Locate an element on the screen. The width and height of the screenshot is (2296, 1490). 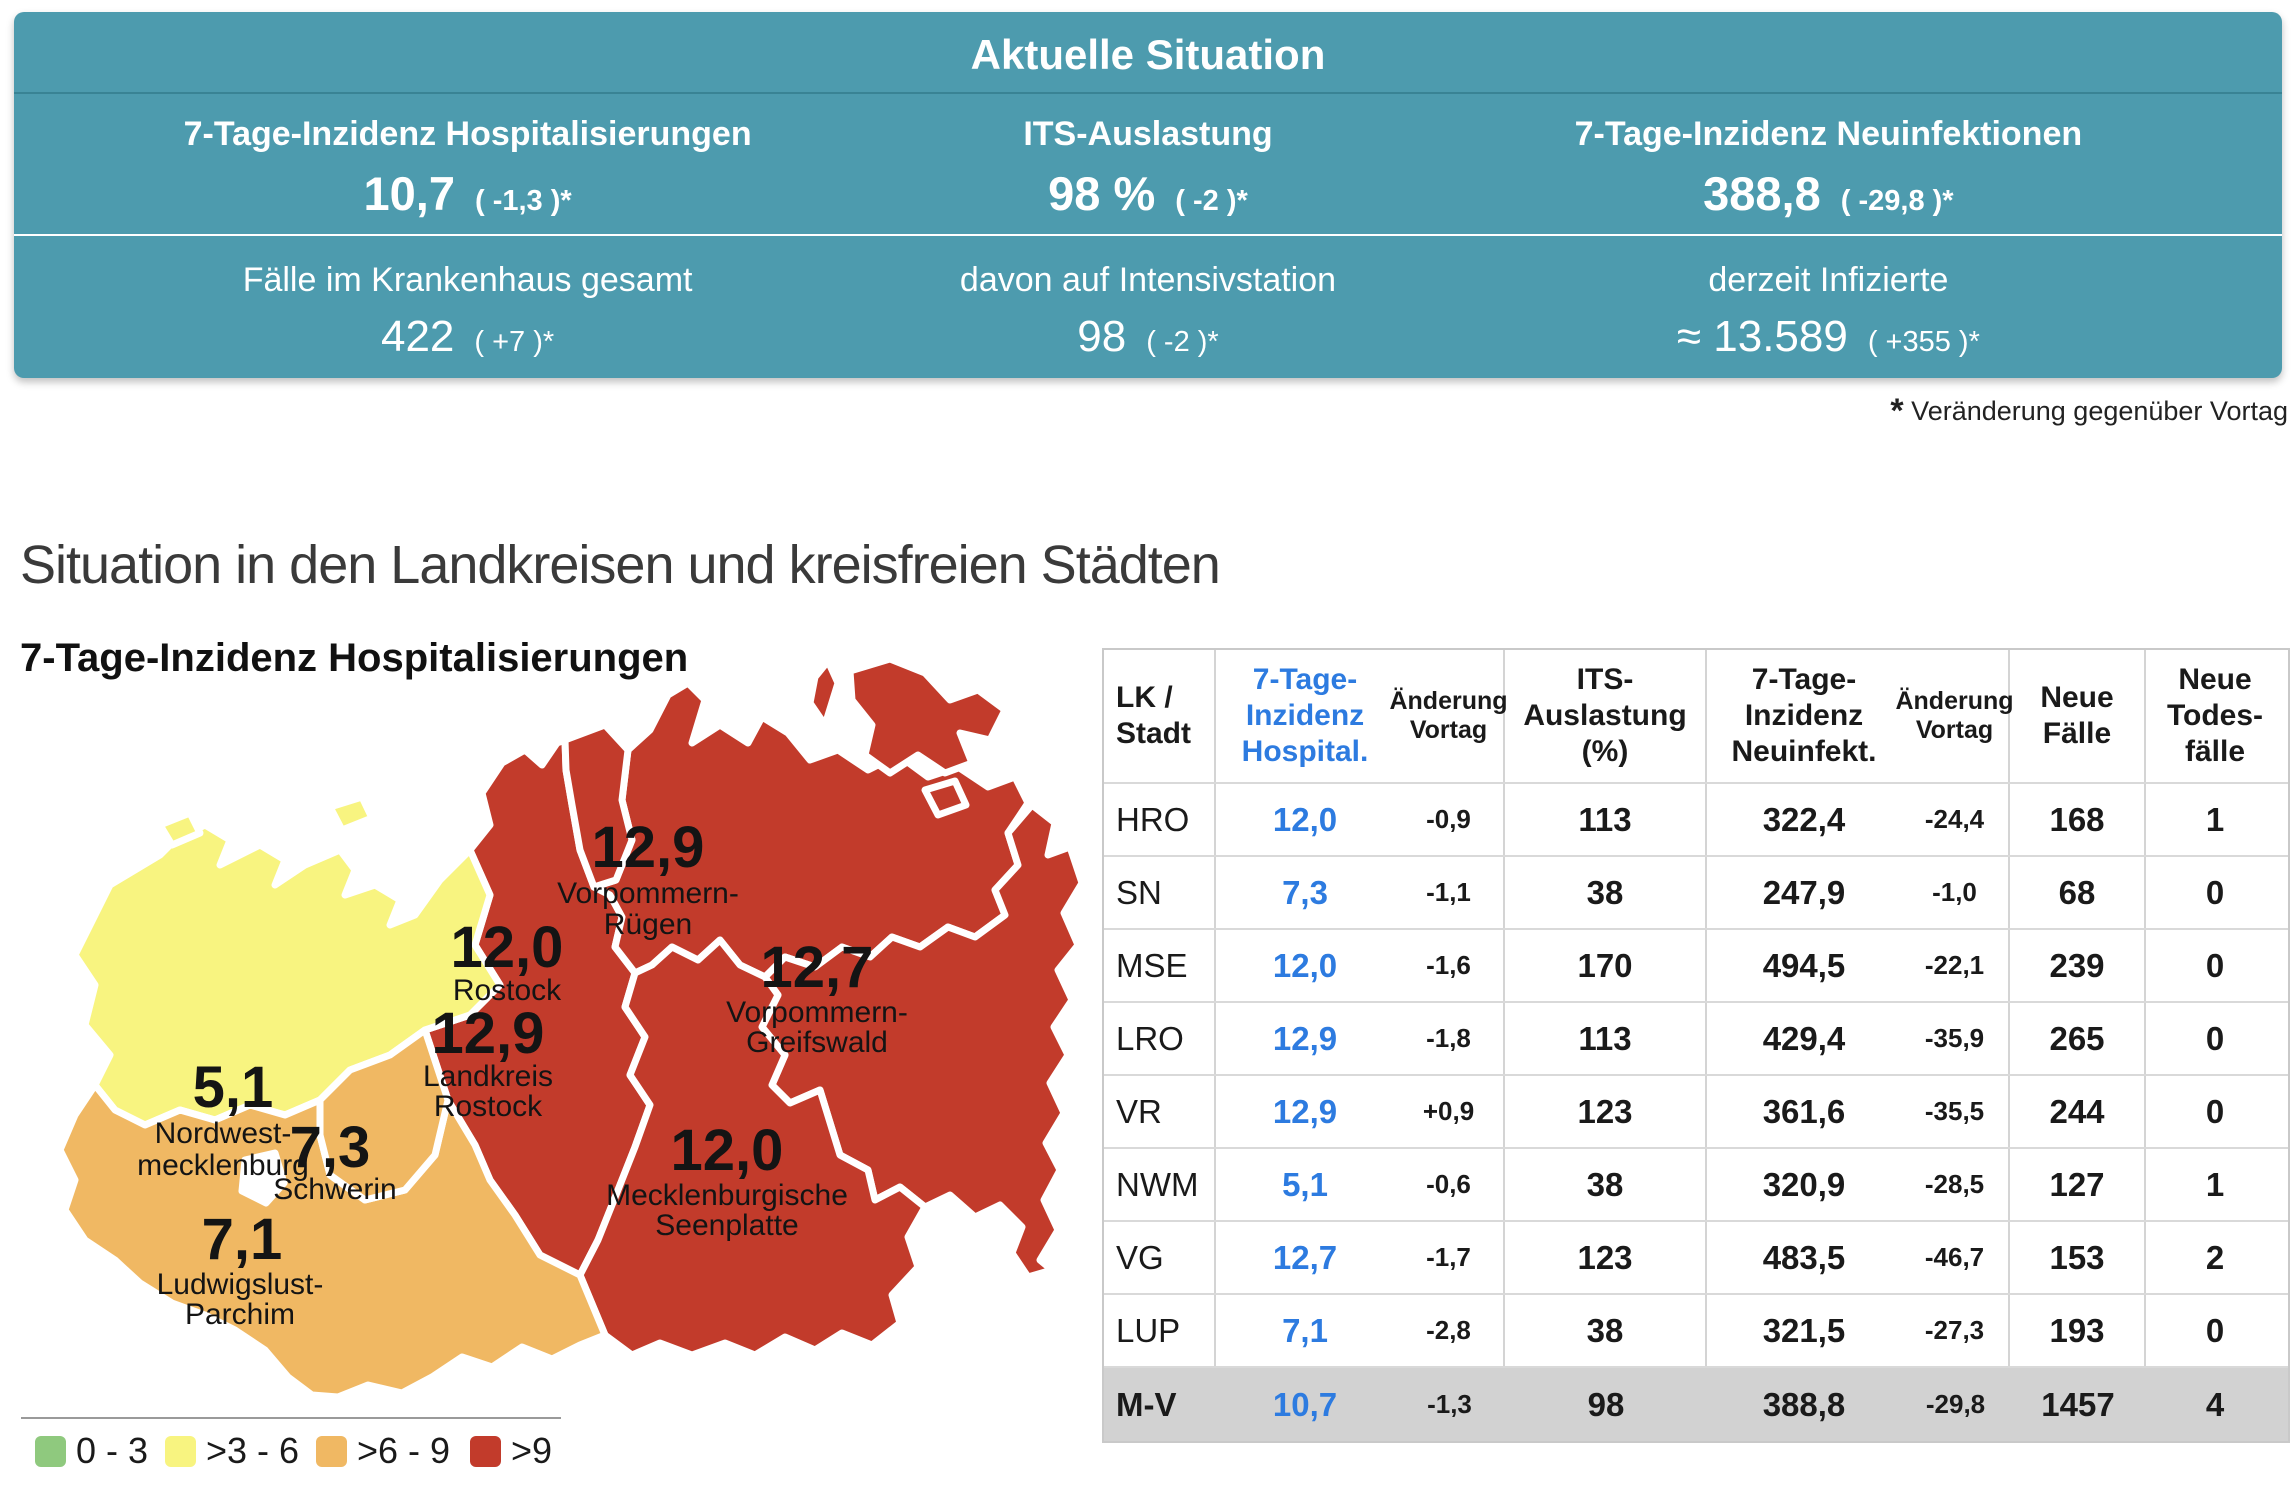
table-row-lro: LRO 12,9 -1,8 113 429,4 -35,9 265 0 is located at coordinates (1696, 1037).